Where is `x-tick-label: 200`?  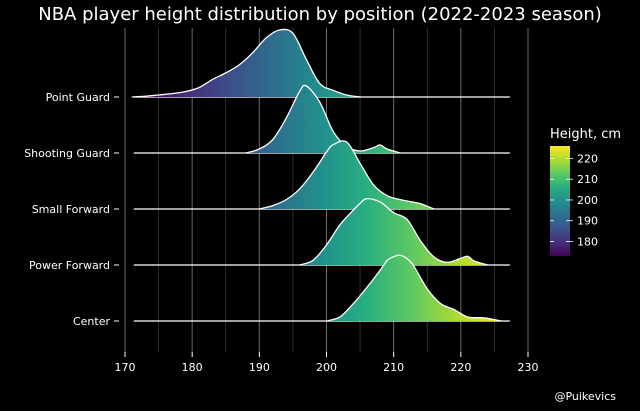
x-tick-label: 200 is located at coordinates (326, 367).